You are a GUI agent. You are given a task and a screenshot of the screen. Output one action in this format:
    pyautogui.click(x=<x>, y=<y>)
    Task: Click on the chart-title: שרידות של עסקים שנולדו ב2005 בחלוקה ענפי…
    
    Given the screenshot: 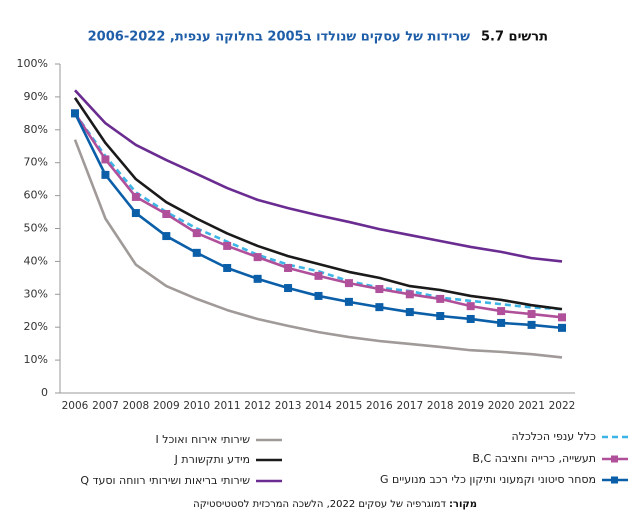 What is the action you would take?
    pyautogui.click(x=279, y=37)
    